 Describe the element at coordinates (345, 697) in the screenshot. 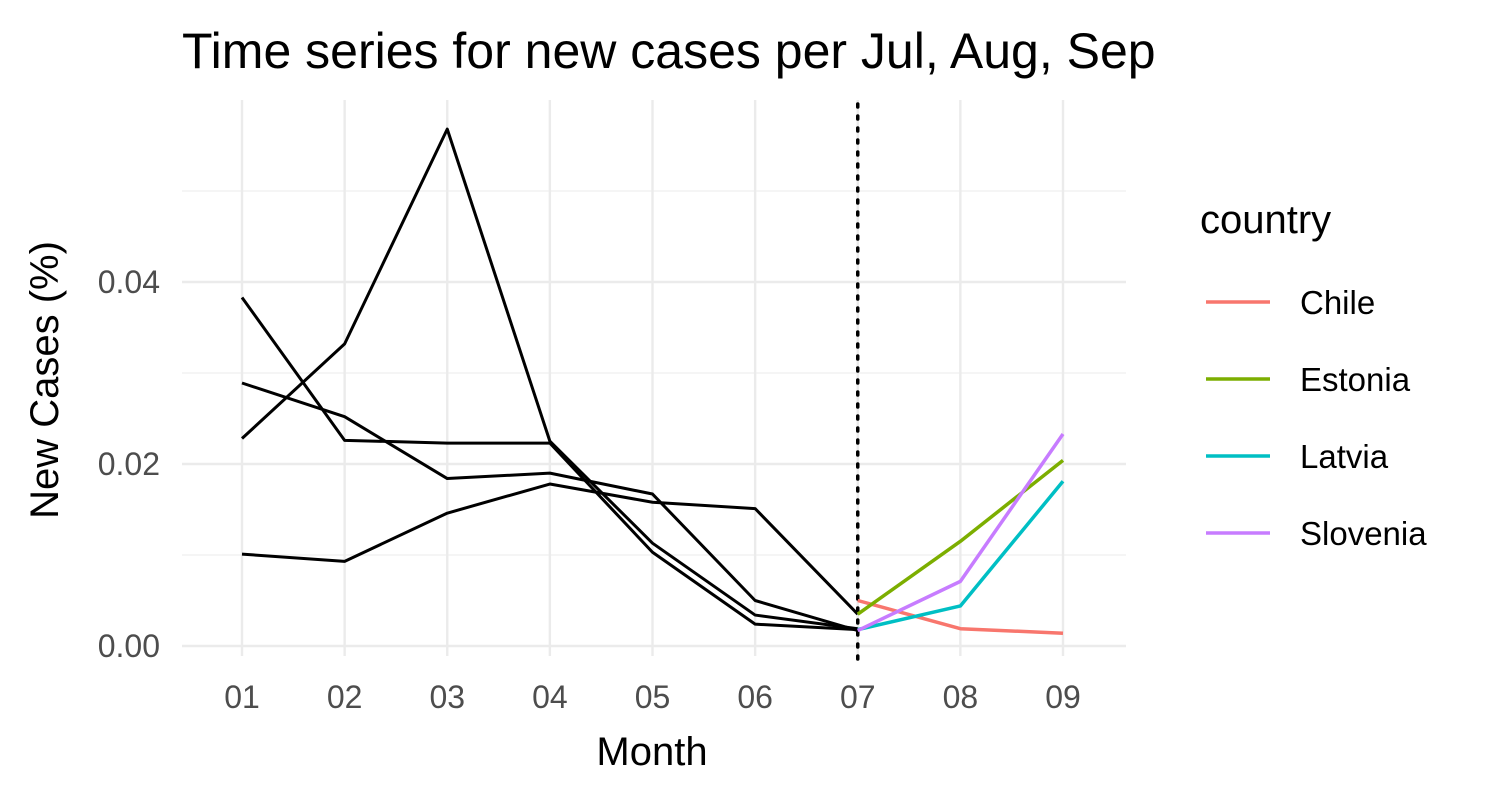

I see `x-tick-label: 02` at that location.